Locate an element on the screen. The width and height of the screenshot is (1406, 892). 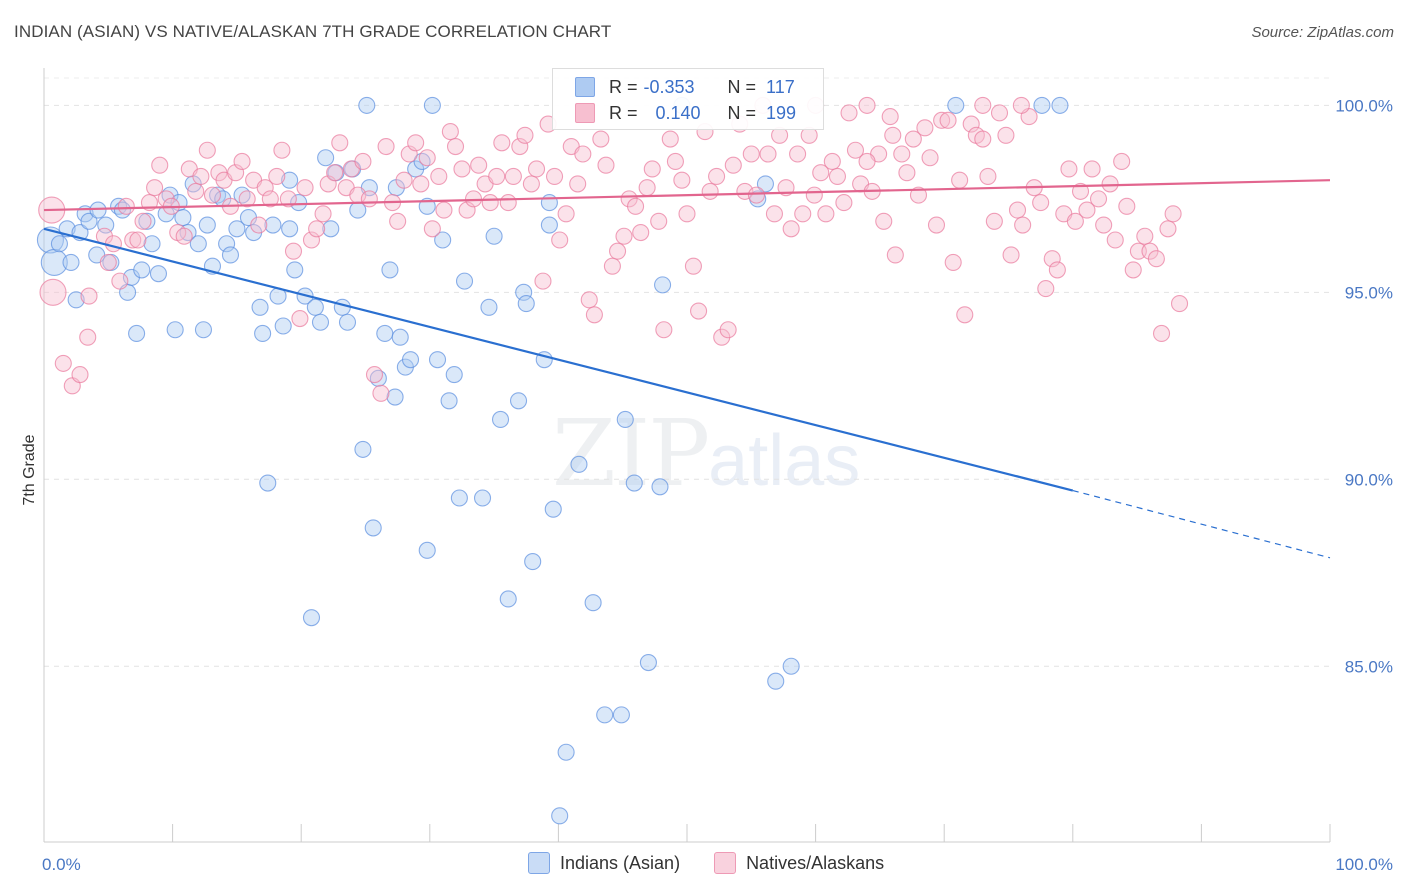
y-axis-title: 7th Grade is located at coordinates (29, 469).